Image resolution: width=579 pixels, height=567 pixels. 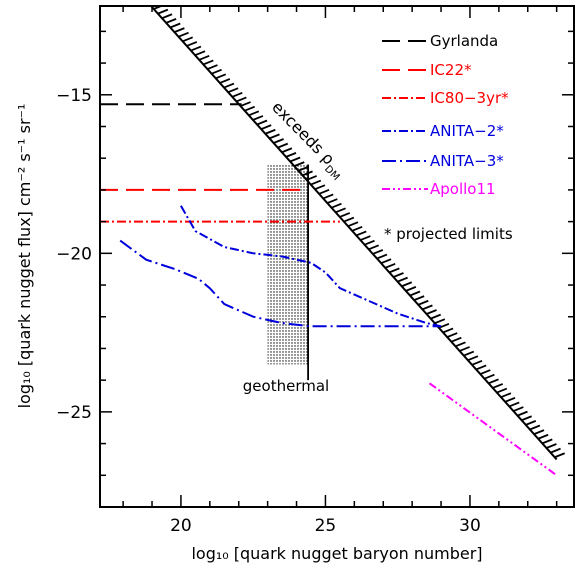 I want to click on x-tick-label: 20, so click(x=181, y=526).